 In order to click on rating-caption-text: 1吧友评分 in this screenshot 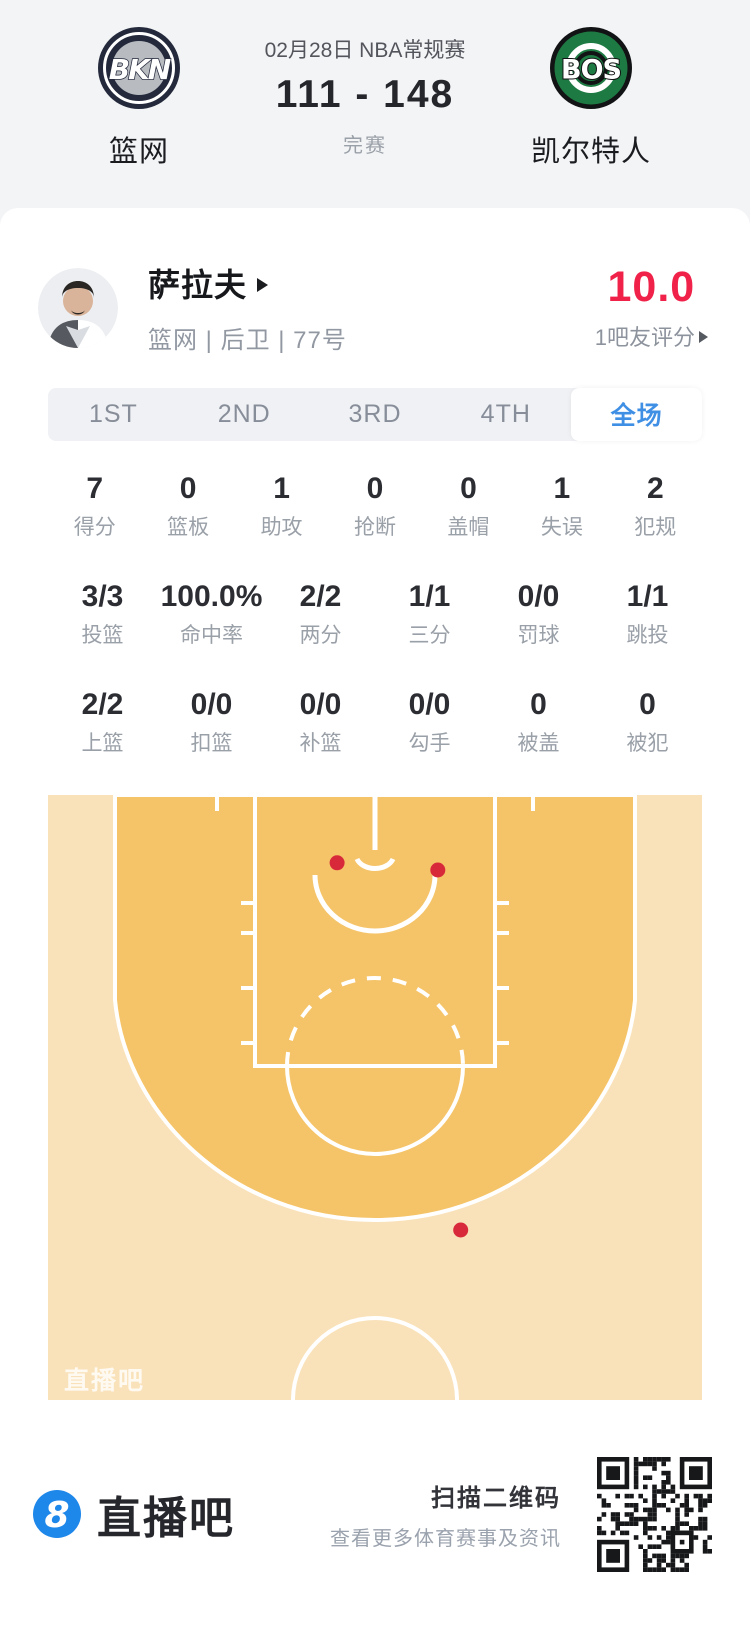, I will do `click(644, 338)`.